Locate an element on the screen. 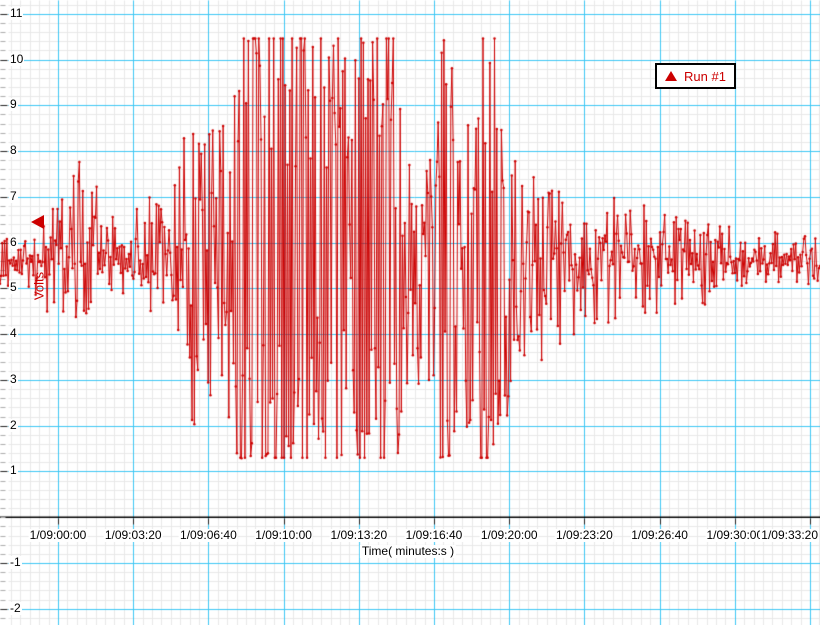 This screenshot has width=820, height=625. x-tick-label: 1/09:10:00 is located at coordinates (283, 535).